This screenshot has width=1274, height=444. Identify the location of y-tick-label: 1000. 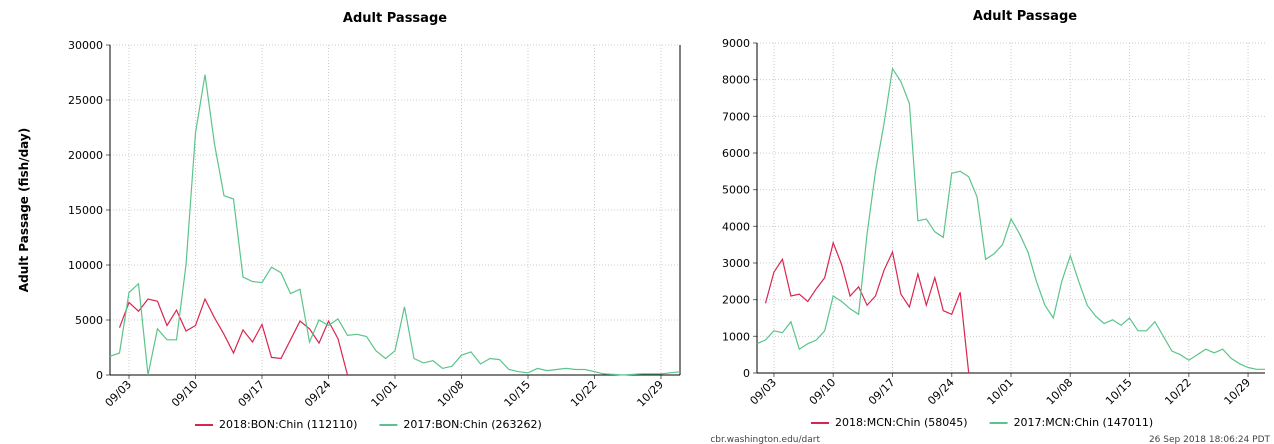
(736, 336).